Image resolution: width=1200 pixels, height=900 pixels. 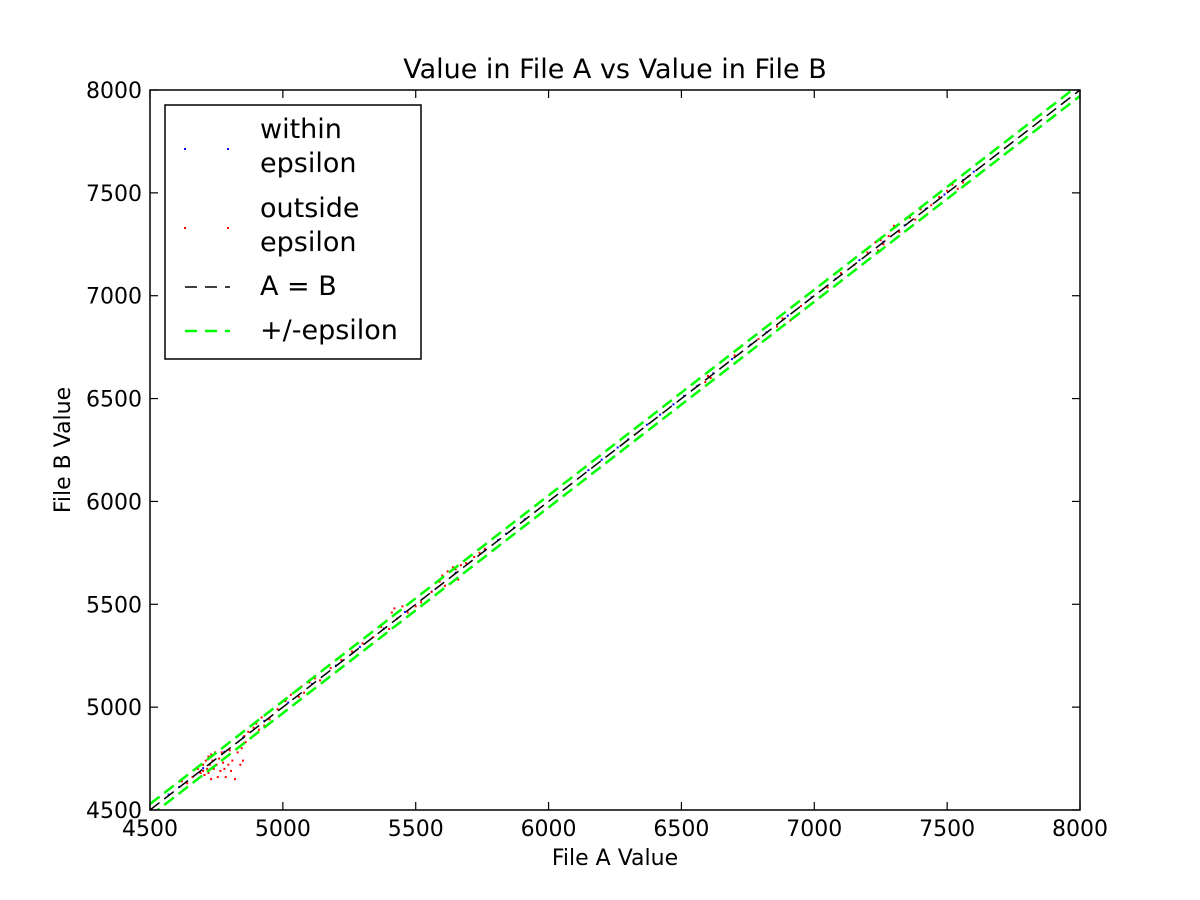 What do you see at coordinates (814, 829) in the screenshot?
I see `x-tick-label-5: 7000` at bounding box center [814, 829].